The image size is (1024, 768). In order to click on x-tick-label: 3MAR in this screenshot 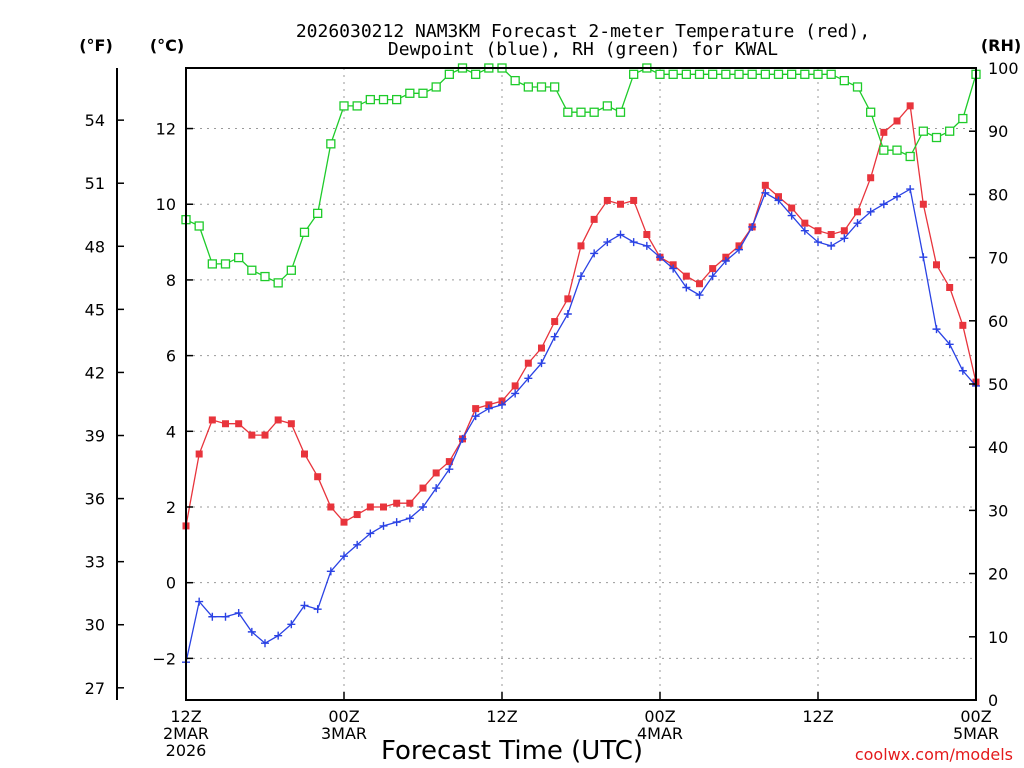, I will do `click(344, 733)`.